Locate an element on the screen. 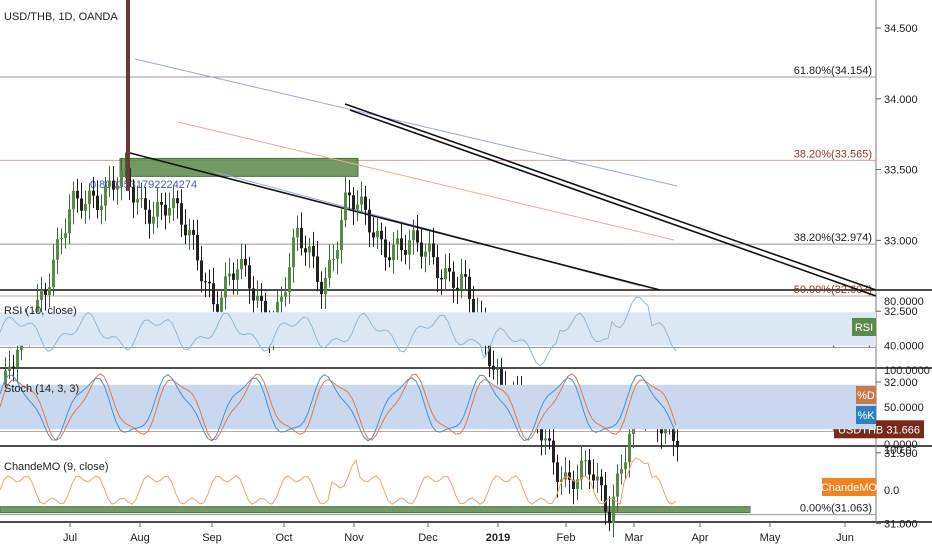 The width and height of the screenshot is (932, 550). support-zone is located at coordinates (375, 510).